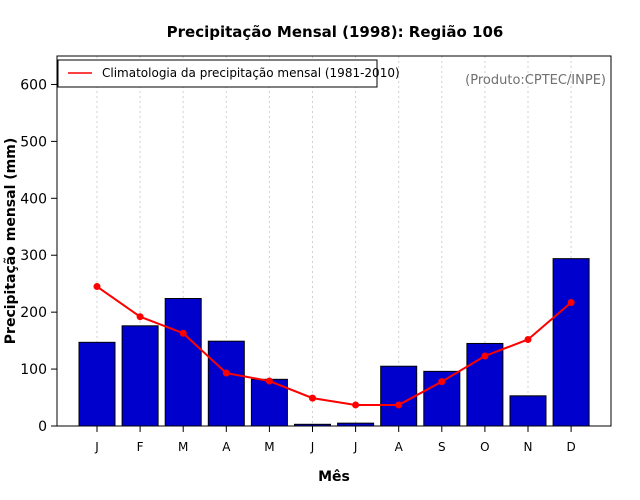 Image resolution: width=640 pixels, height=500 pixels. I want to click on y-axis-label: Precipitação mensal (mm), so click(11, 241).